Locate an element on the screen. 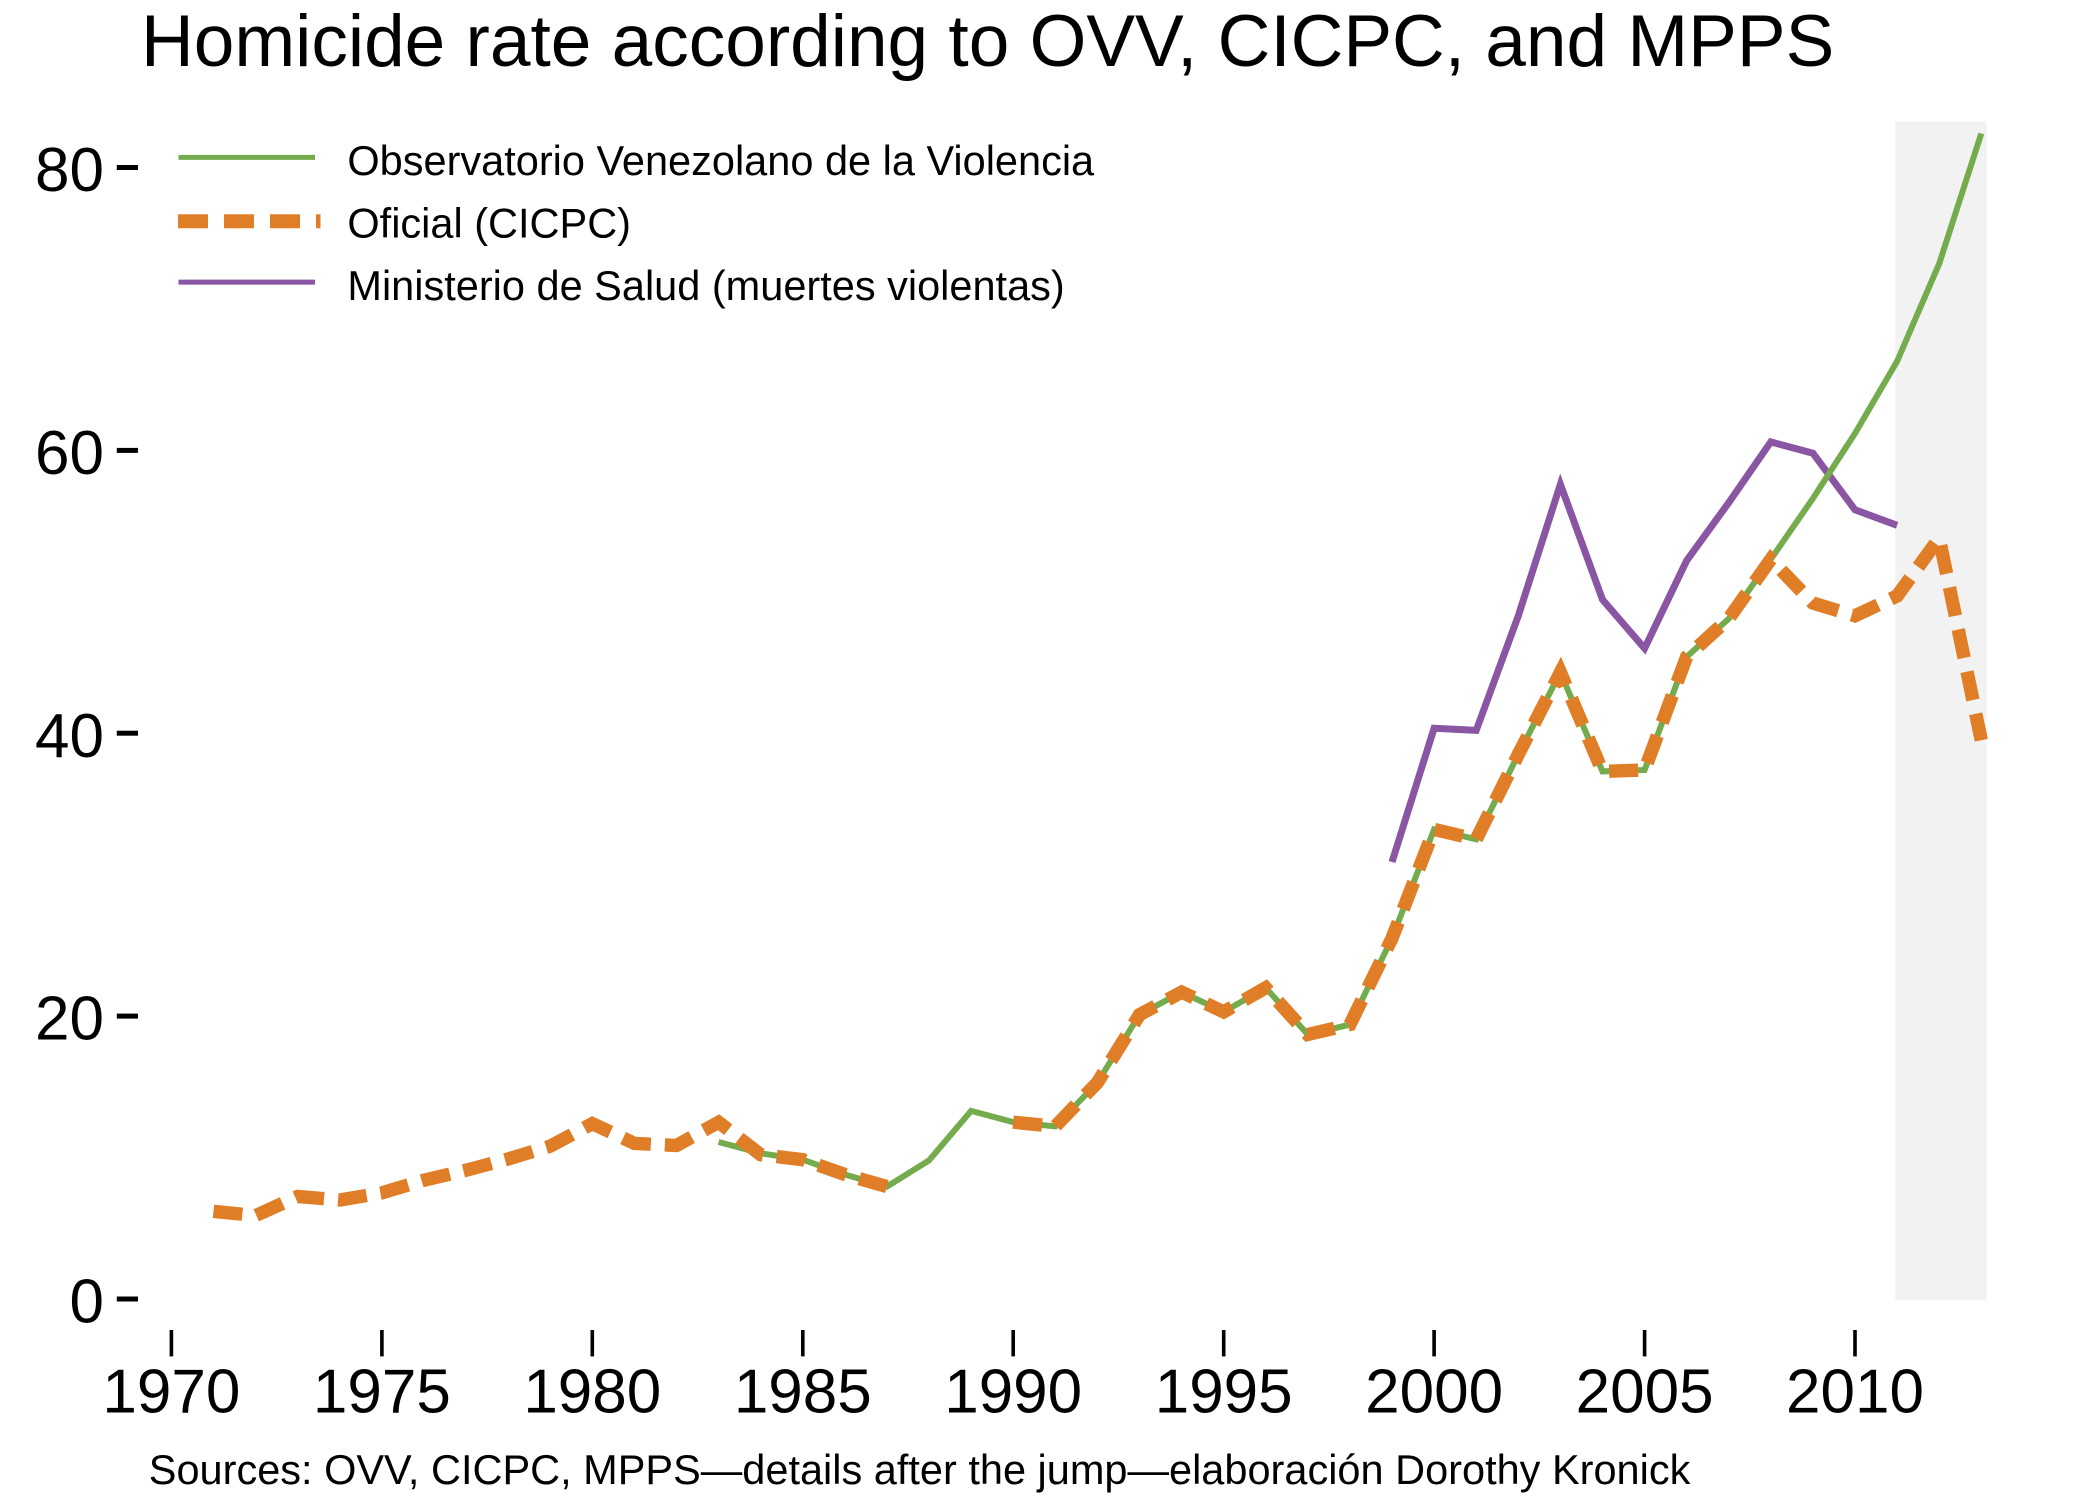 This screenshot has height=1500, width=2100. svg-text: 1990 is located at coordinates (1013, 1392).